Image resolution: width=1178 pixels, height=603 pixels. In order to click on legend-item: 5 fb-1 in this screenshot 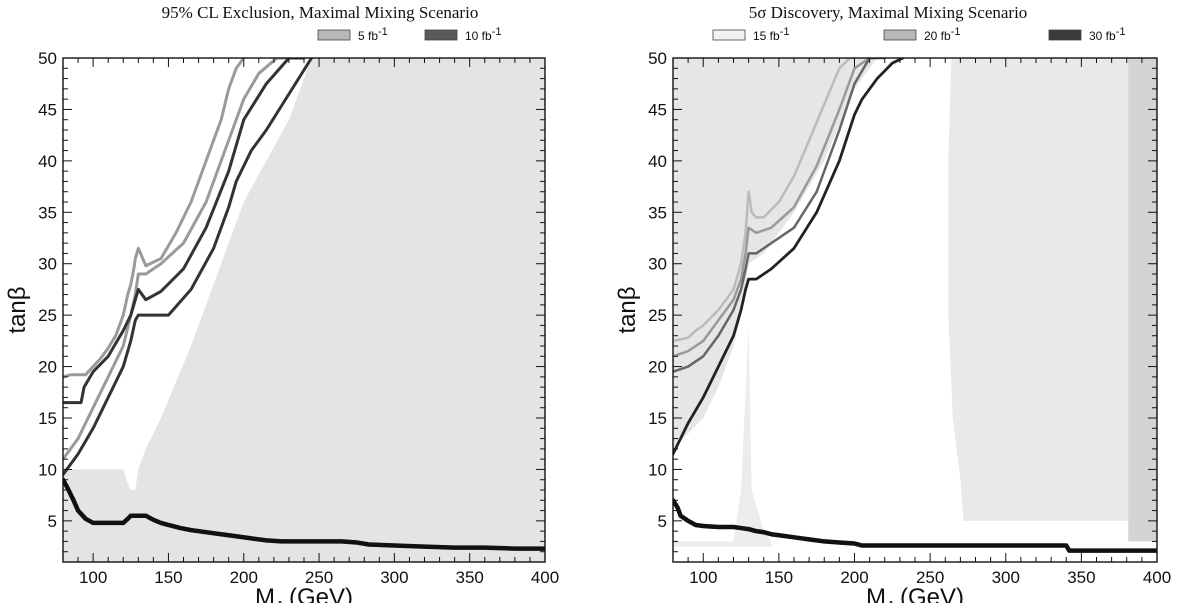, I will do `click(352, 34)`.